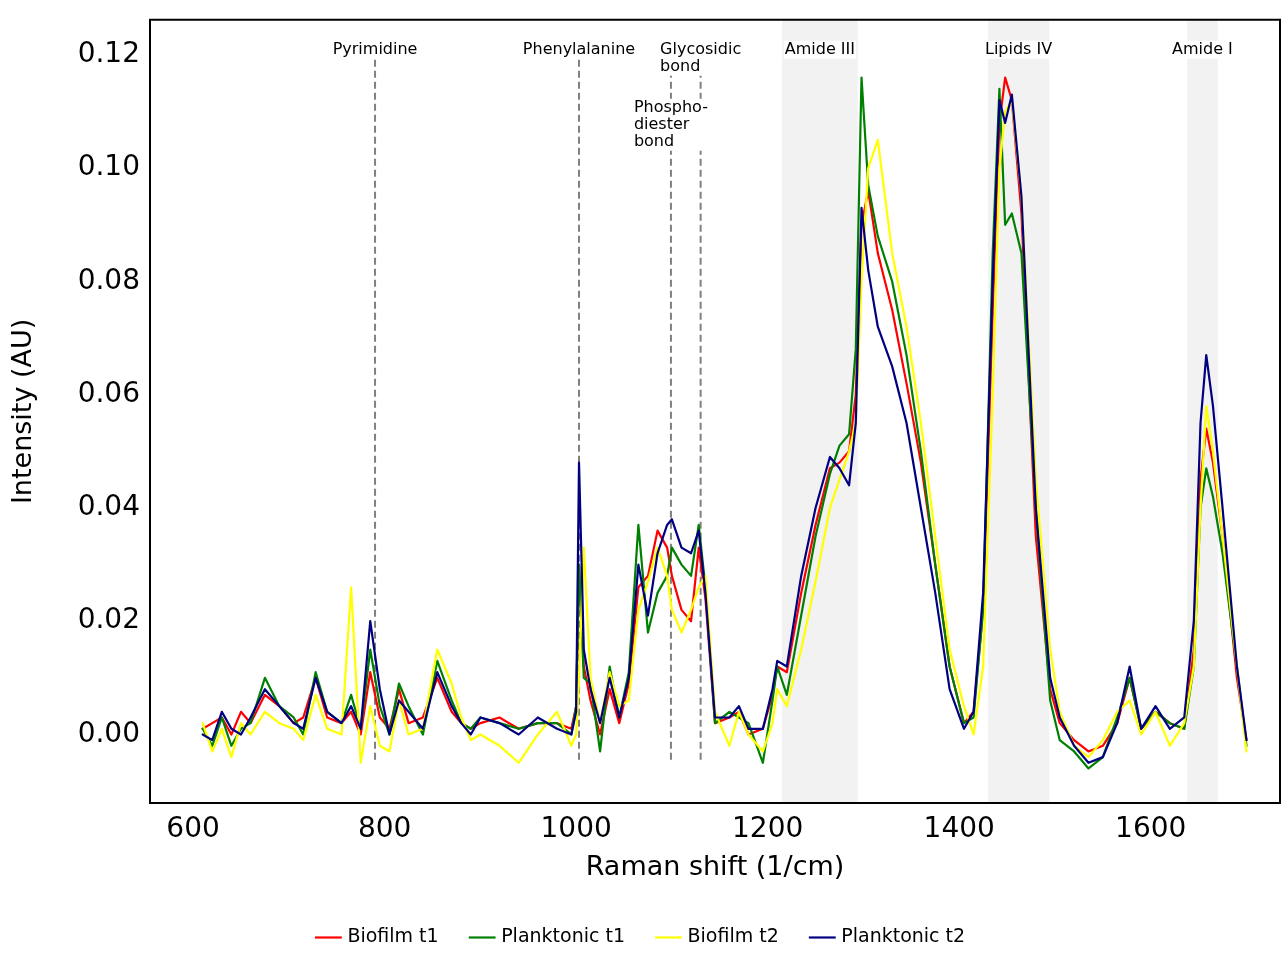 This screenshot has width=1281, height=957. Describe the element at coordinates (108, 392) in the screenshot. I see `y-tick-label: 0.06` at that location.